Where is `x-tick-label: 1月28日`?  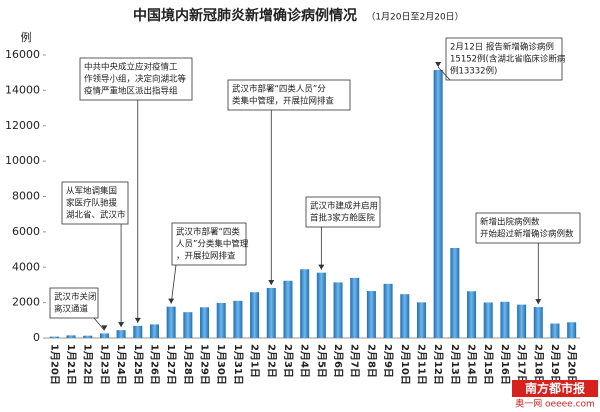 x-tick-label: 1月28日 is located at coordinates (188, 364).